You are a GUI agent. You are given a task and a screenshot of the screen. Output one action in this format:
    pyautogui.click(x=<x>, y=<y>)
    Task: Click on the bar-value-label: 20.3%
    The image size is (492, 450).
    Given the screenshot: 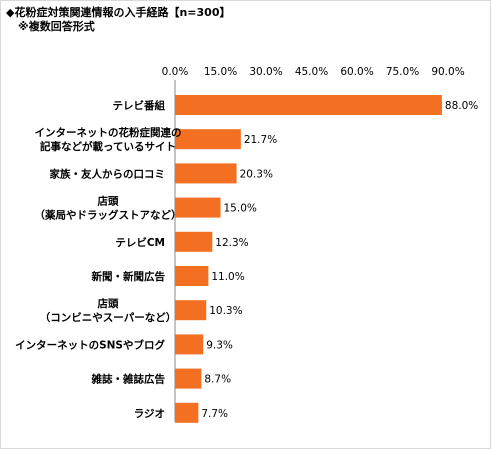 What is the action you would take?
    pyautogui.click(x=256, y=174)
    